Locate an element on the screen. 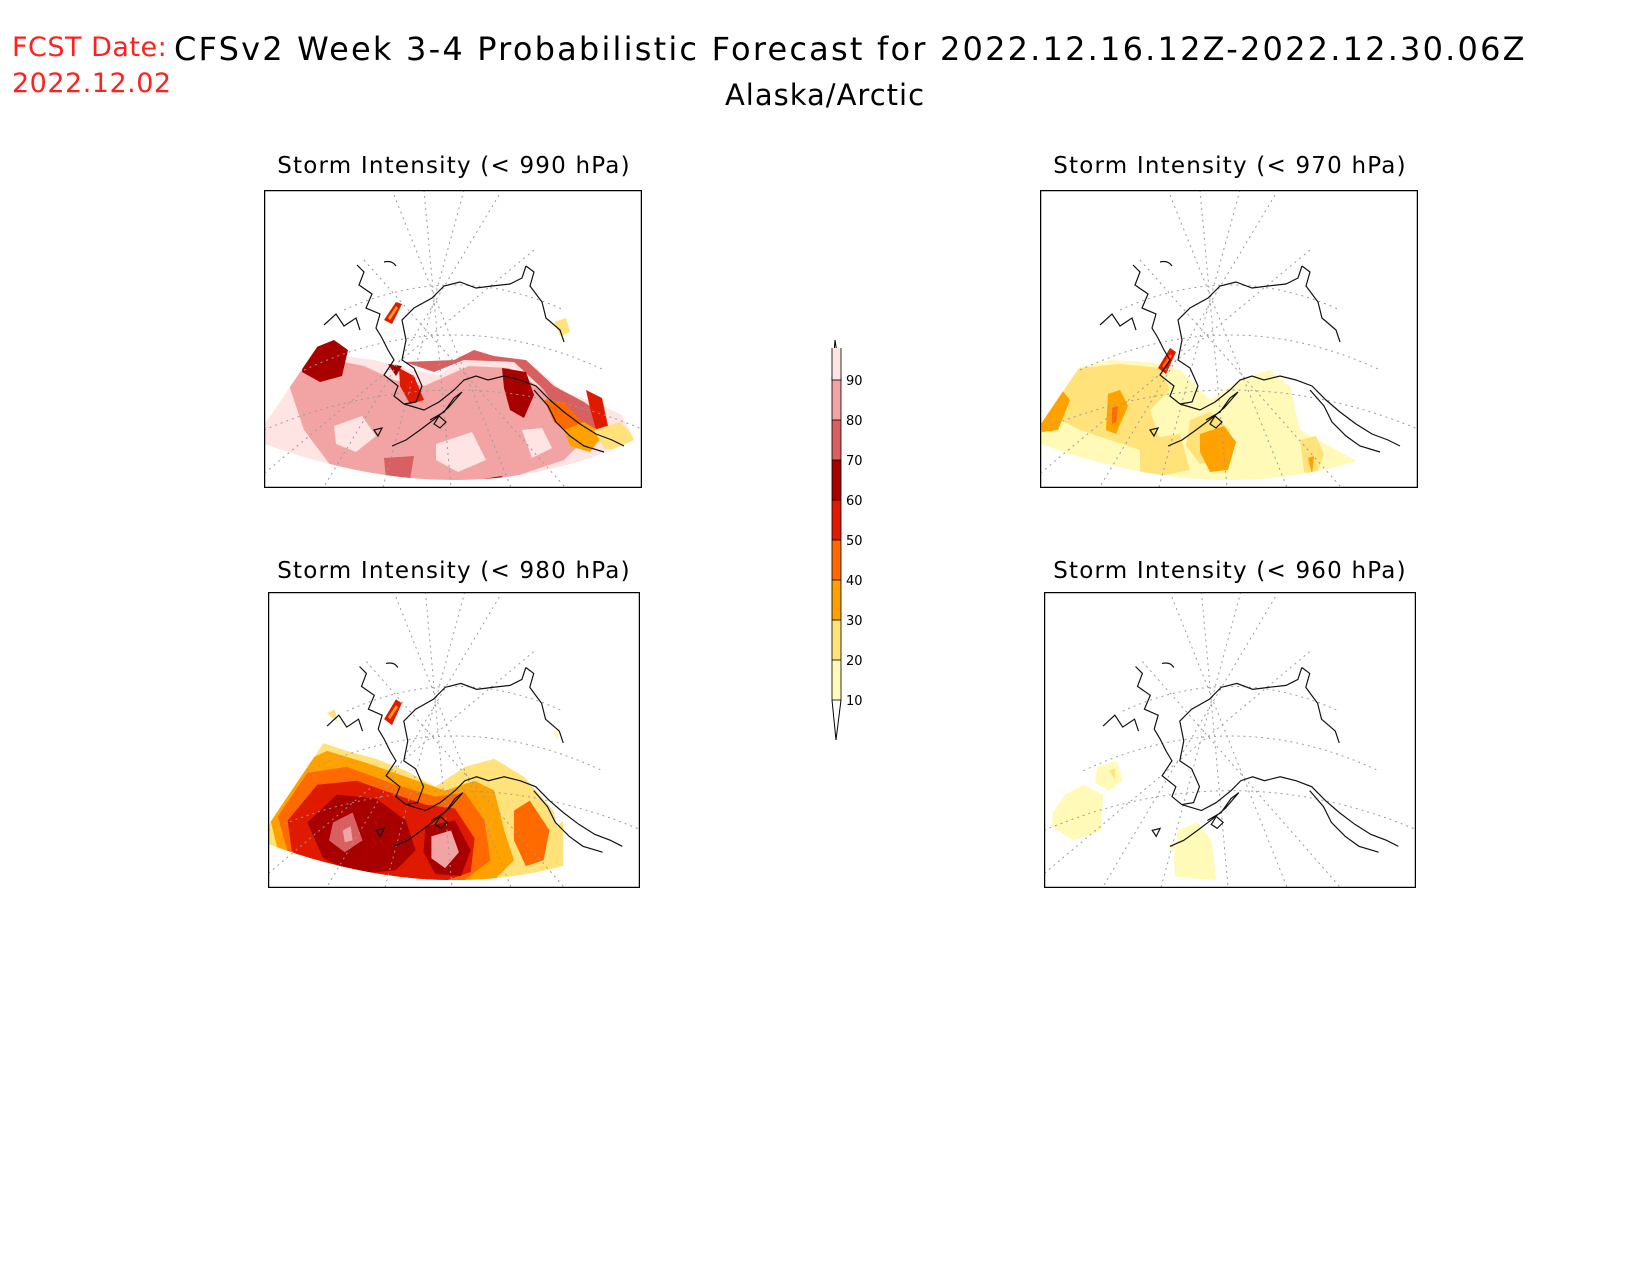 The height and width of the screenshot is (1275, 1650). legend-label-10: 10 is located at coordinates (854, 701).